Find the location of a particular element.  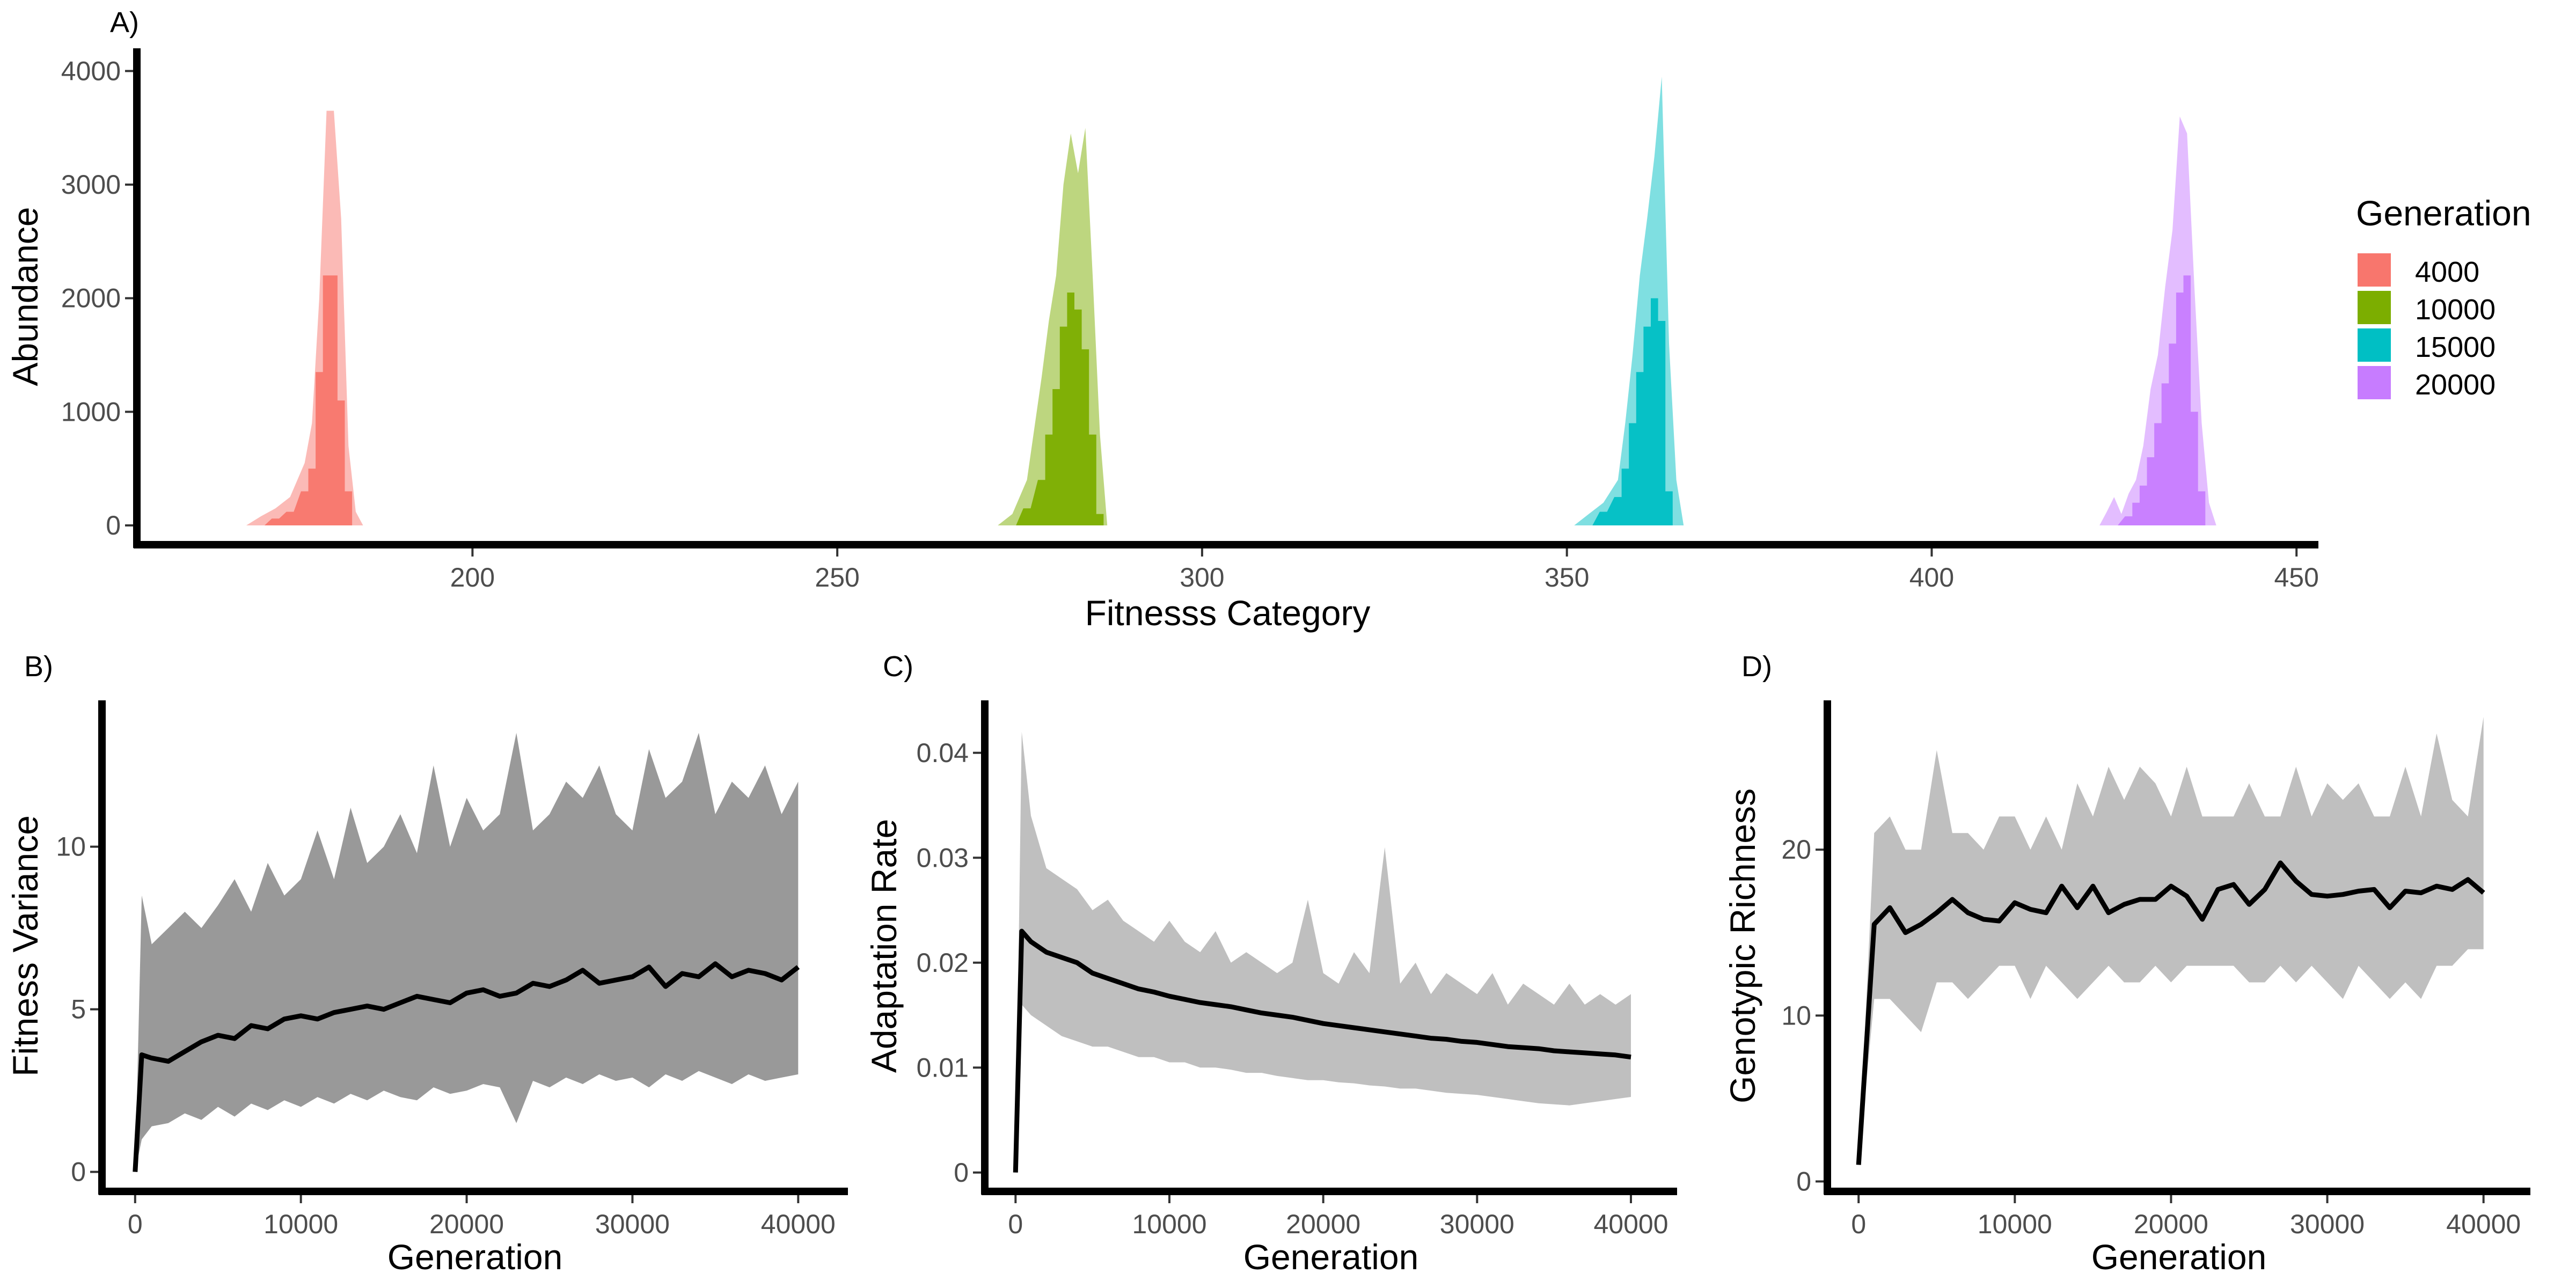

panel-b-x-axis-title: Generation is located at coordinates (475, 1257).